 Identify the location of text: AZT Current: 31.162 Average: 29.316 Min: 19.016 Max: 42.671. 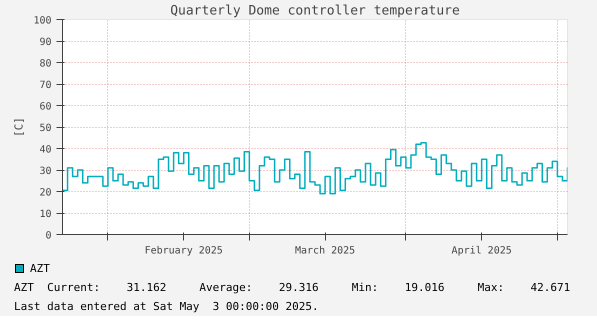
(291, 288).